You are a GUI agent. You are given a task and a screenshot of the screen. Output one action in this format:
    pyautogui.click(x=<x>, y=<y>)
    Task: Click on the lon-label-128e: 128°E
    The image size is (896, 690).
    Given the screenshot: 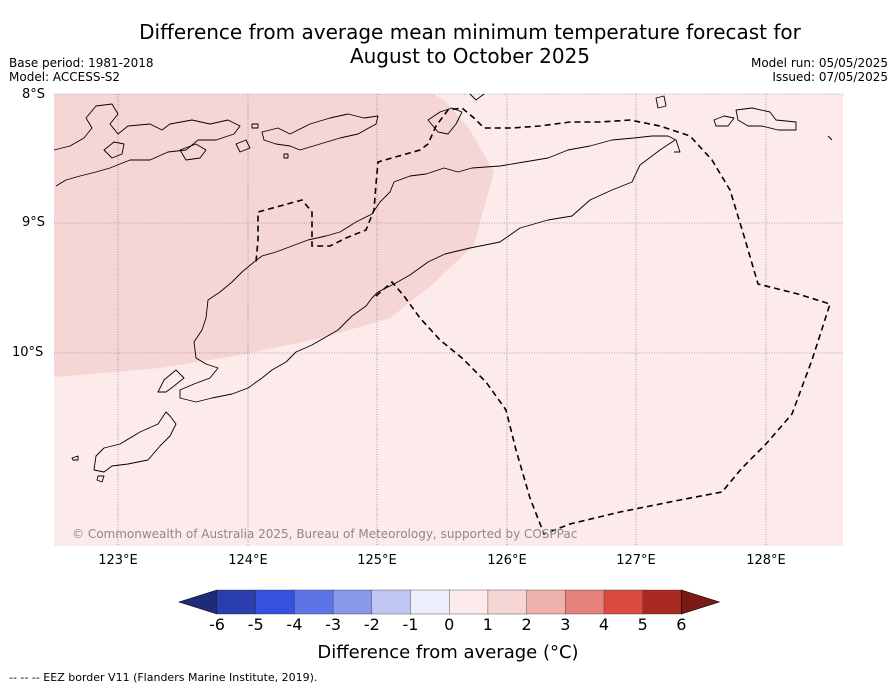 What is the action you would take?
    pyautogui.click(x=766, y=560)
    